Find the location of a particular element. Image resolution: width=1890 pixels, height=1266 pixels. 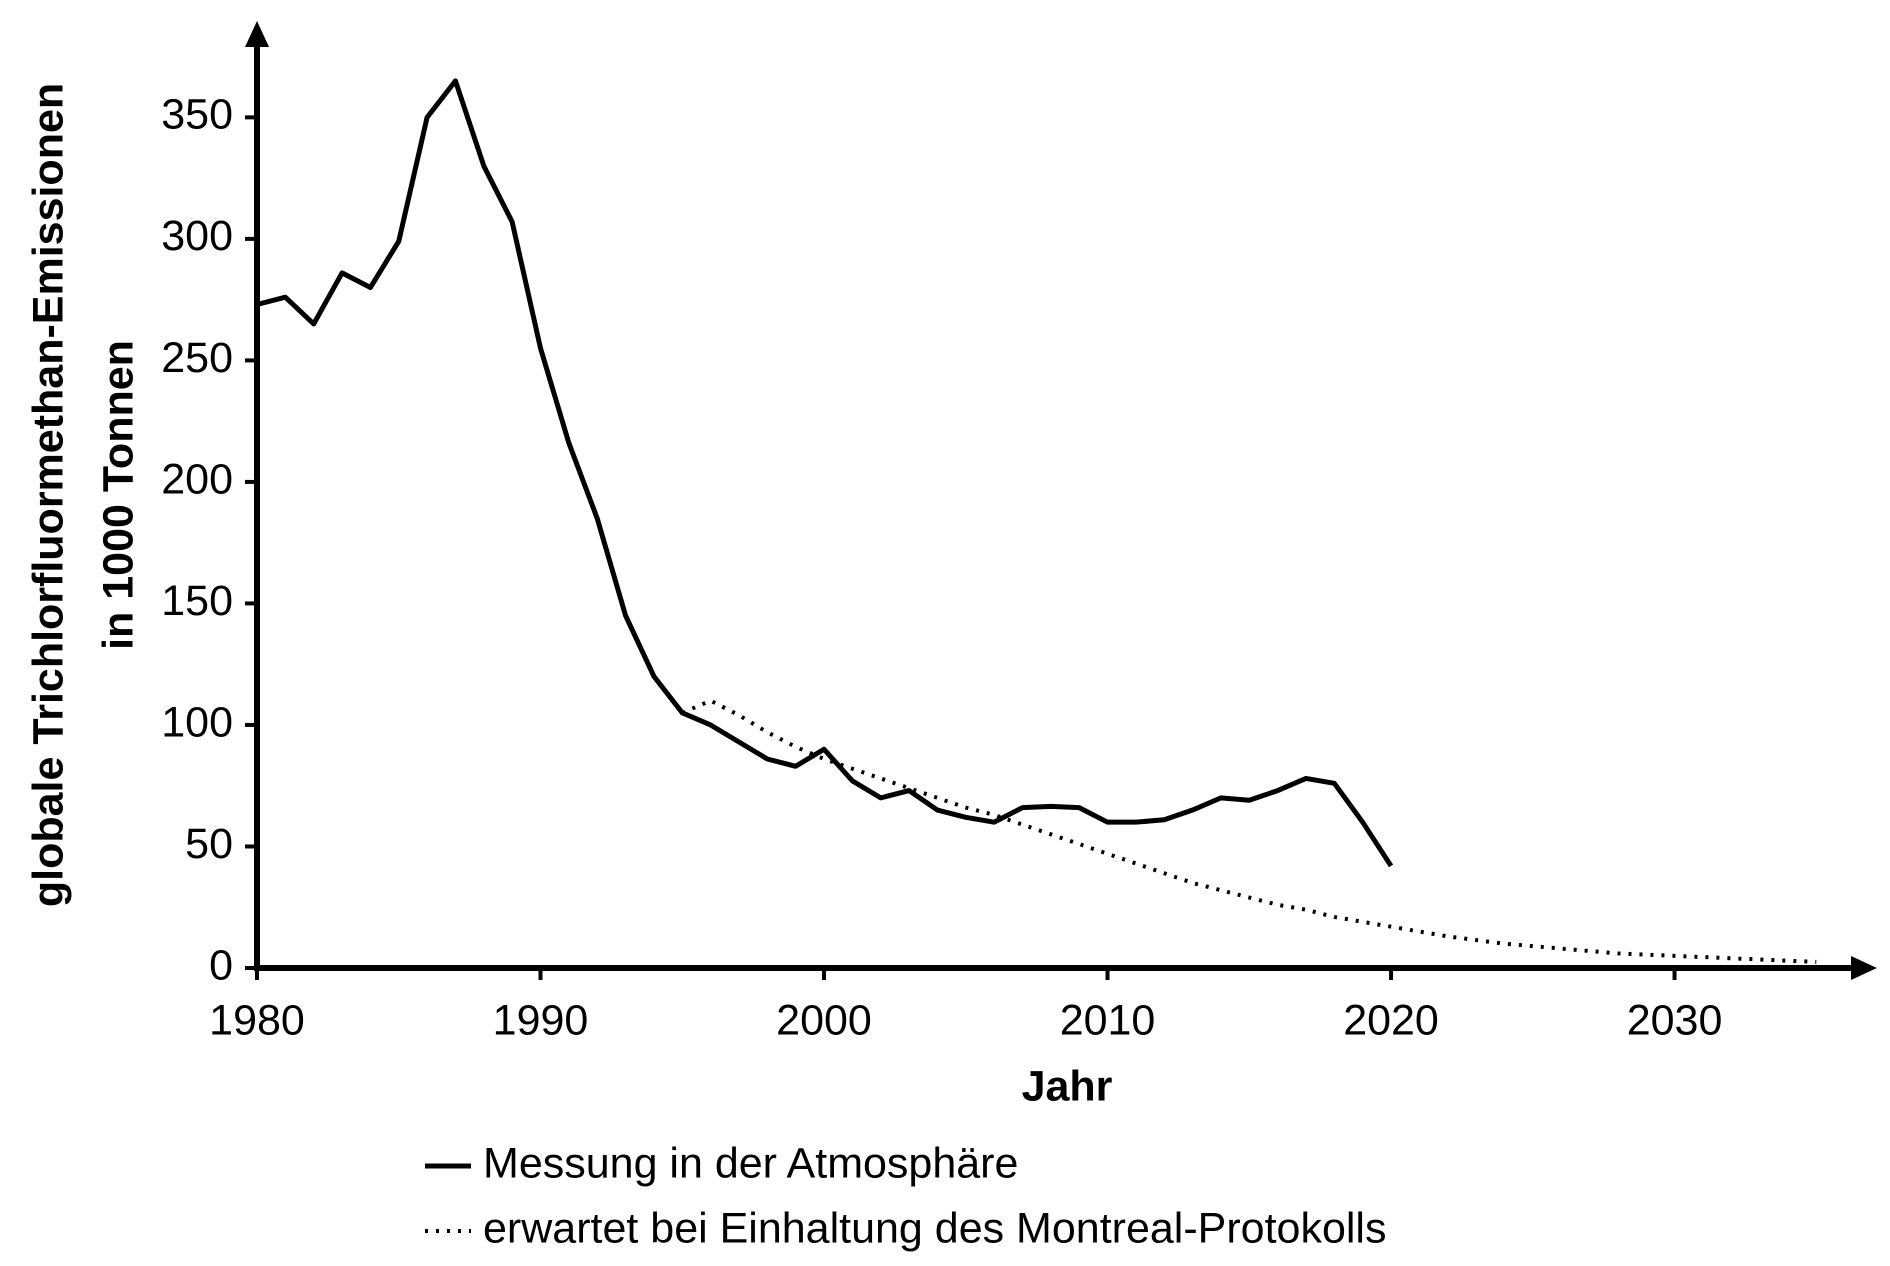

x-tick-label: 2000 is located at coordinates (824, 1020).